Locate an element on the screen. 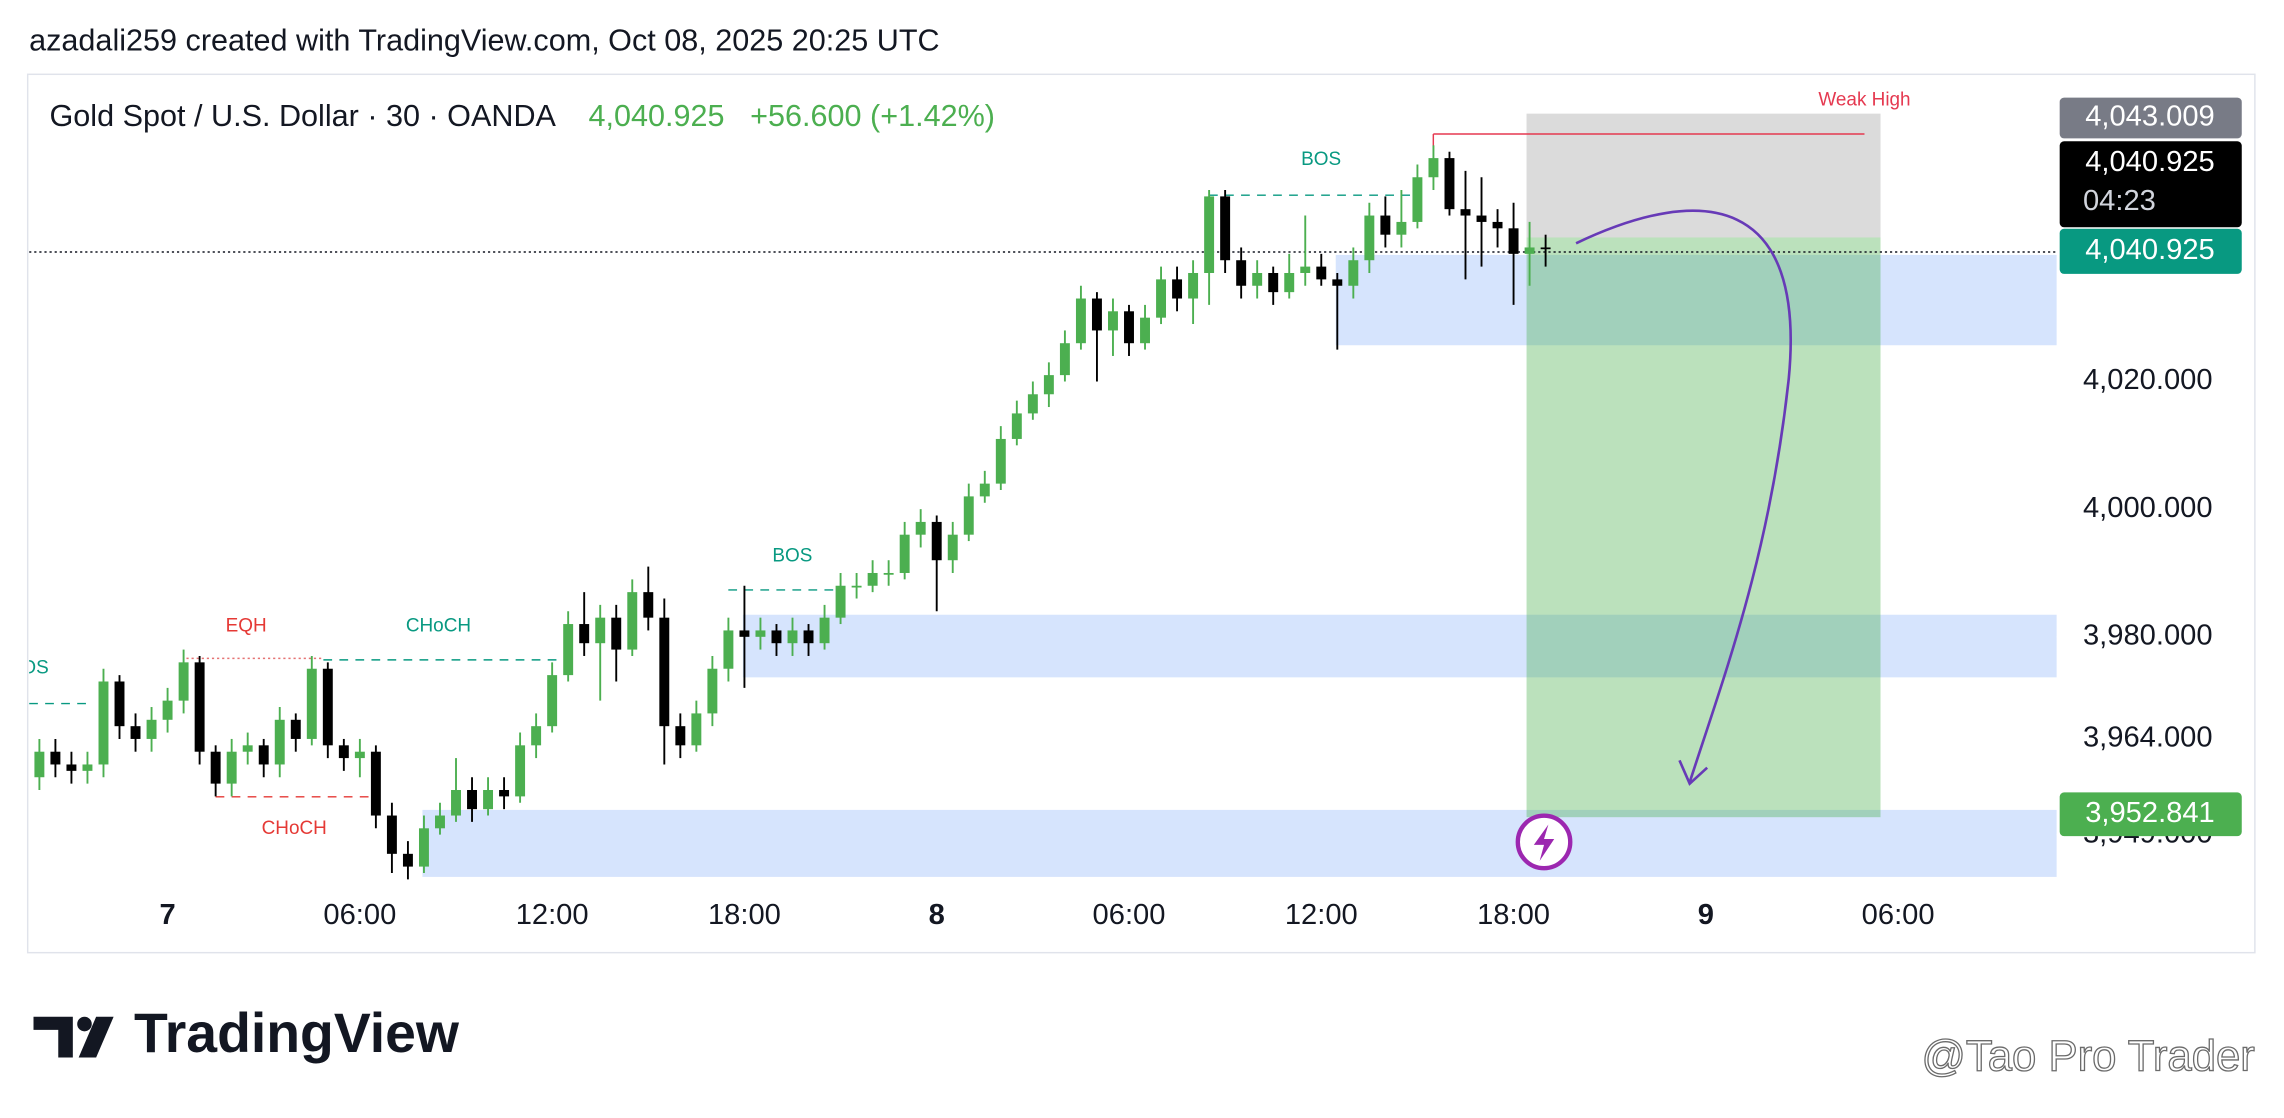 This screenshot has height=1118, width=2284. zone is located at coordinates (1696, 300).